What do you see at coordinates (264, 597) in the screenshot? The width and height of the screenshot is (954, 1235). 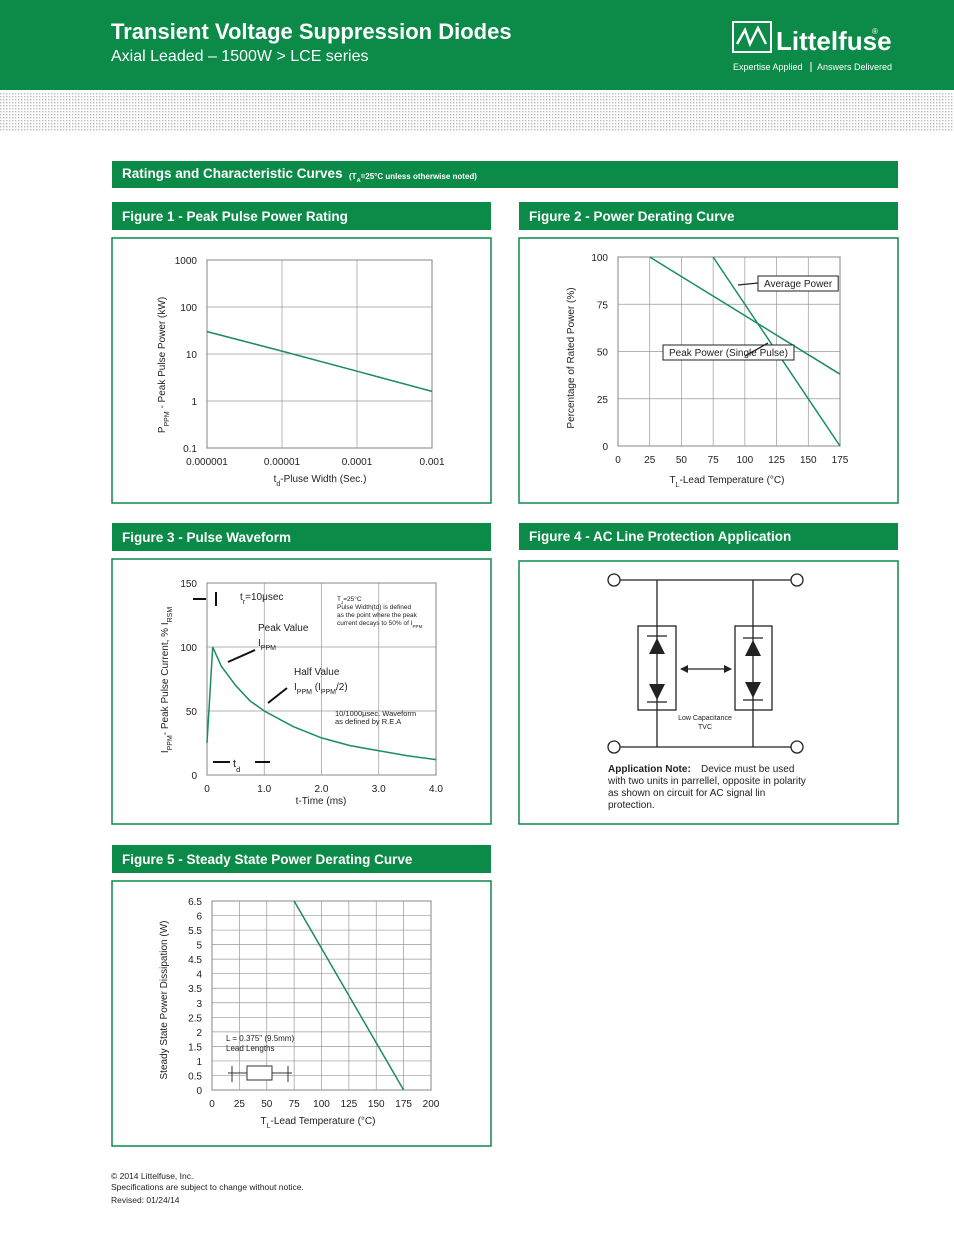 I see `text-part: =10μsec` at bounding box center [264, 597].